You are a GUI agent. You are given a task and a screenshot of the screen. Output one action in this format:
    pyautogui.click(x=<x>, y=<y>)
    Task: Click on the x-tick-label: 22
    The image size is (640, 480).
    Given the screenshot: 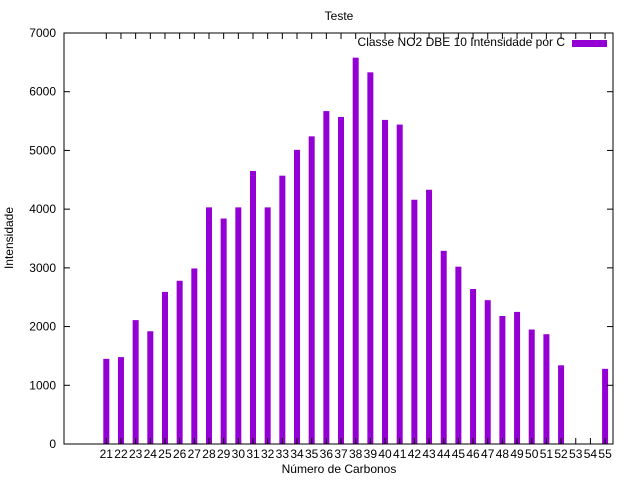 What is the action you would take?
    pyautogui.click(x=121, y=454)
    